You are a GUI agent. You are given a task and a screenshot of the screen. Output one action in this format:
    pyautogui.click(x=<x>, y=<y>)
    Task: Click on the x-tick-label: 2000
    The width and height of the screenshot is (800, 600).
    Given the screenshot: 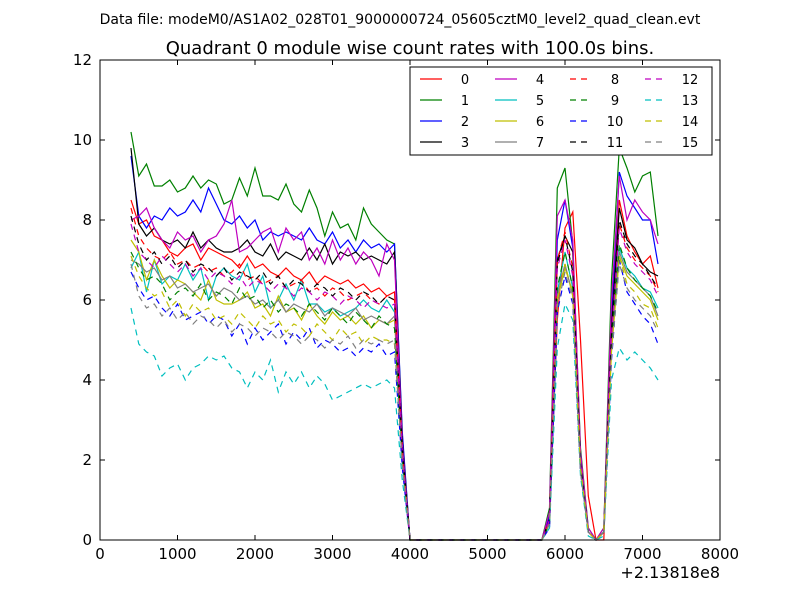 What is the action you would take?
    pyautogui.click(x=255, y=554)
    